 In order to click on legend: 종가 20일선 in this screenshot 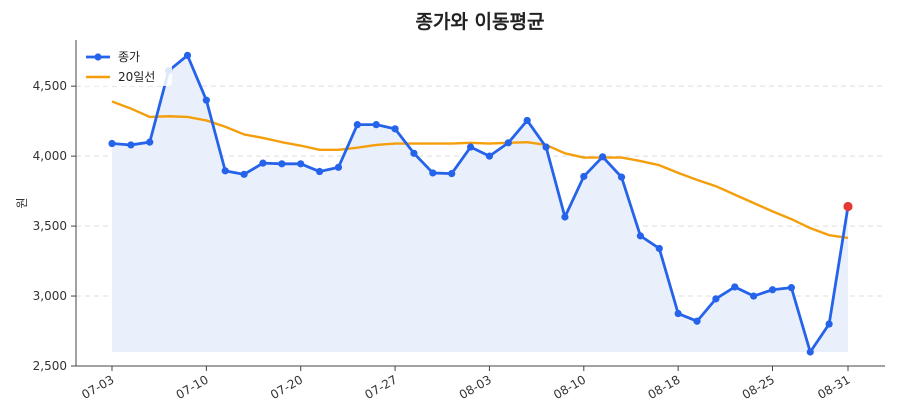, I will do `click(127, 63)`.